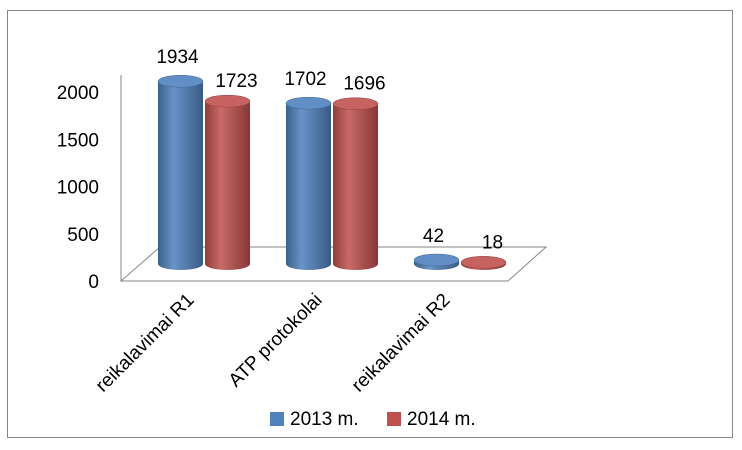 This screenshot has height=450, width=742. What do you see at coordinates (433, 236) in the screenshot?
I see `data-label: 42` at bounding box center [433, 236].